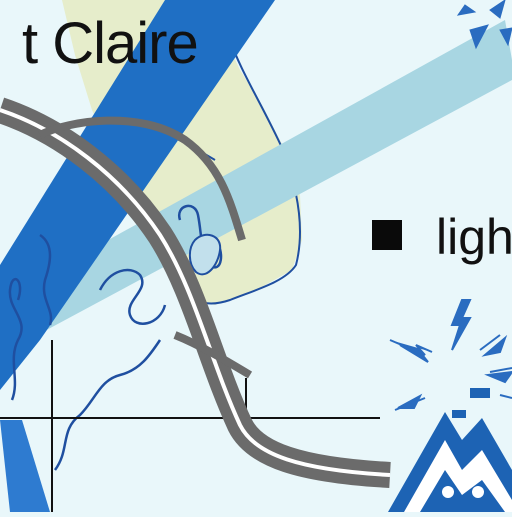 The height and width of the screenshot is (517, 512). What do you see at coordinates (213, 355) in the screenshot?
I see `highway-spur` at bounding box center [213, 355].